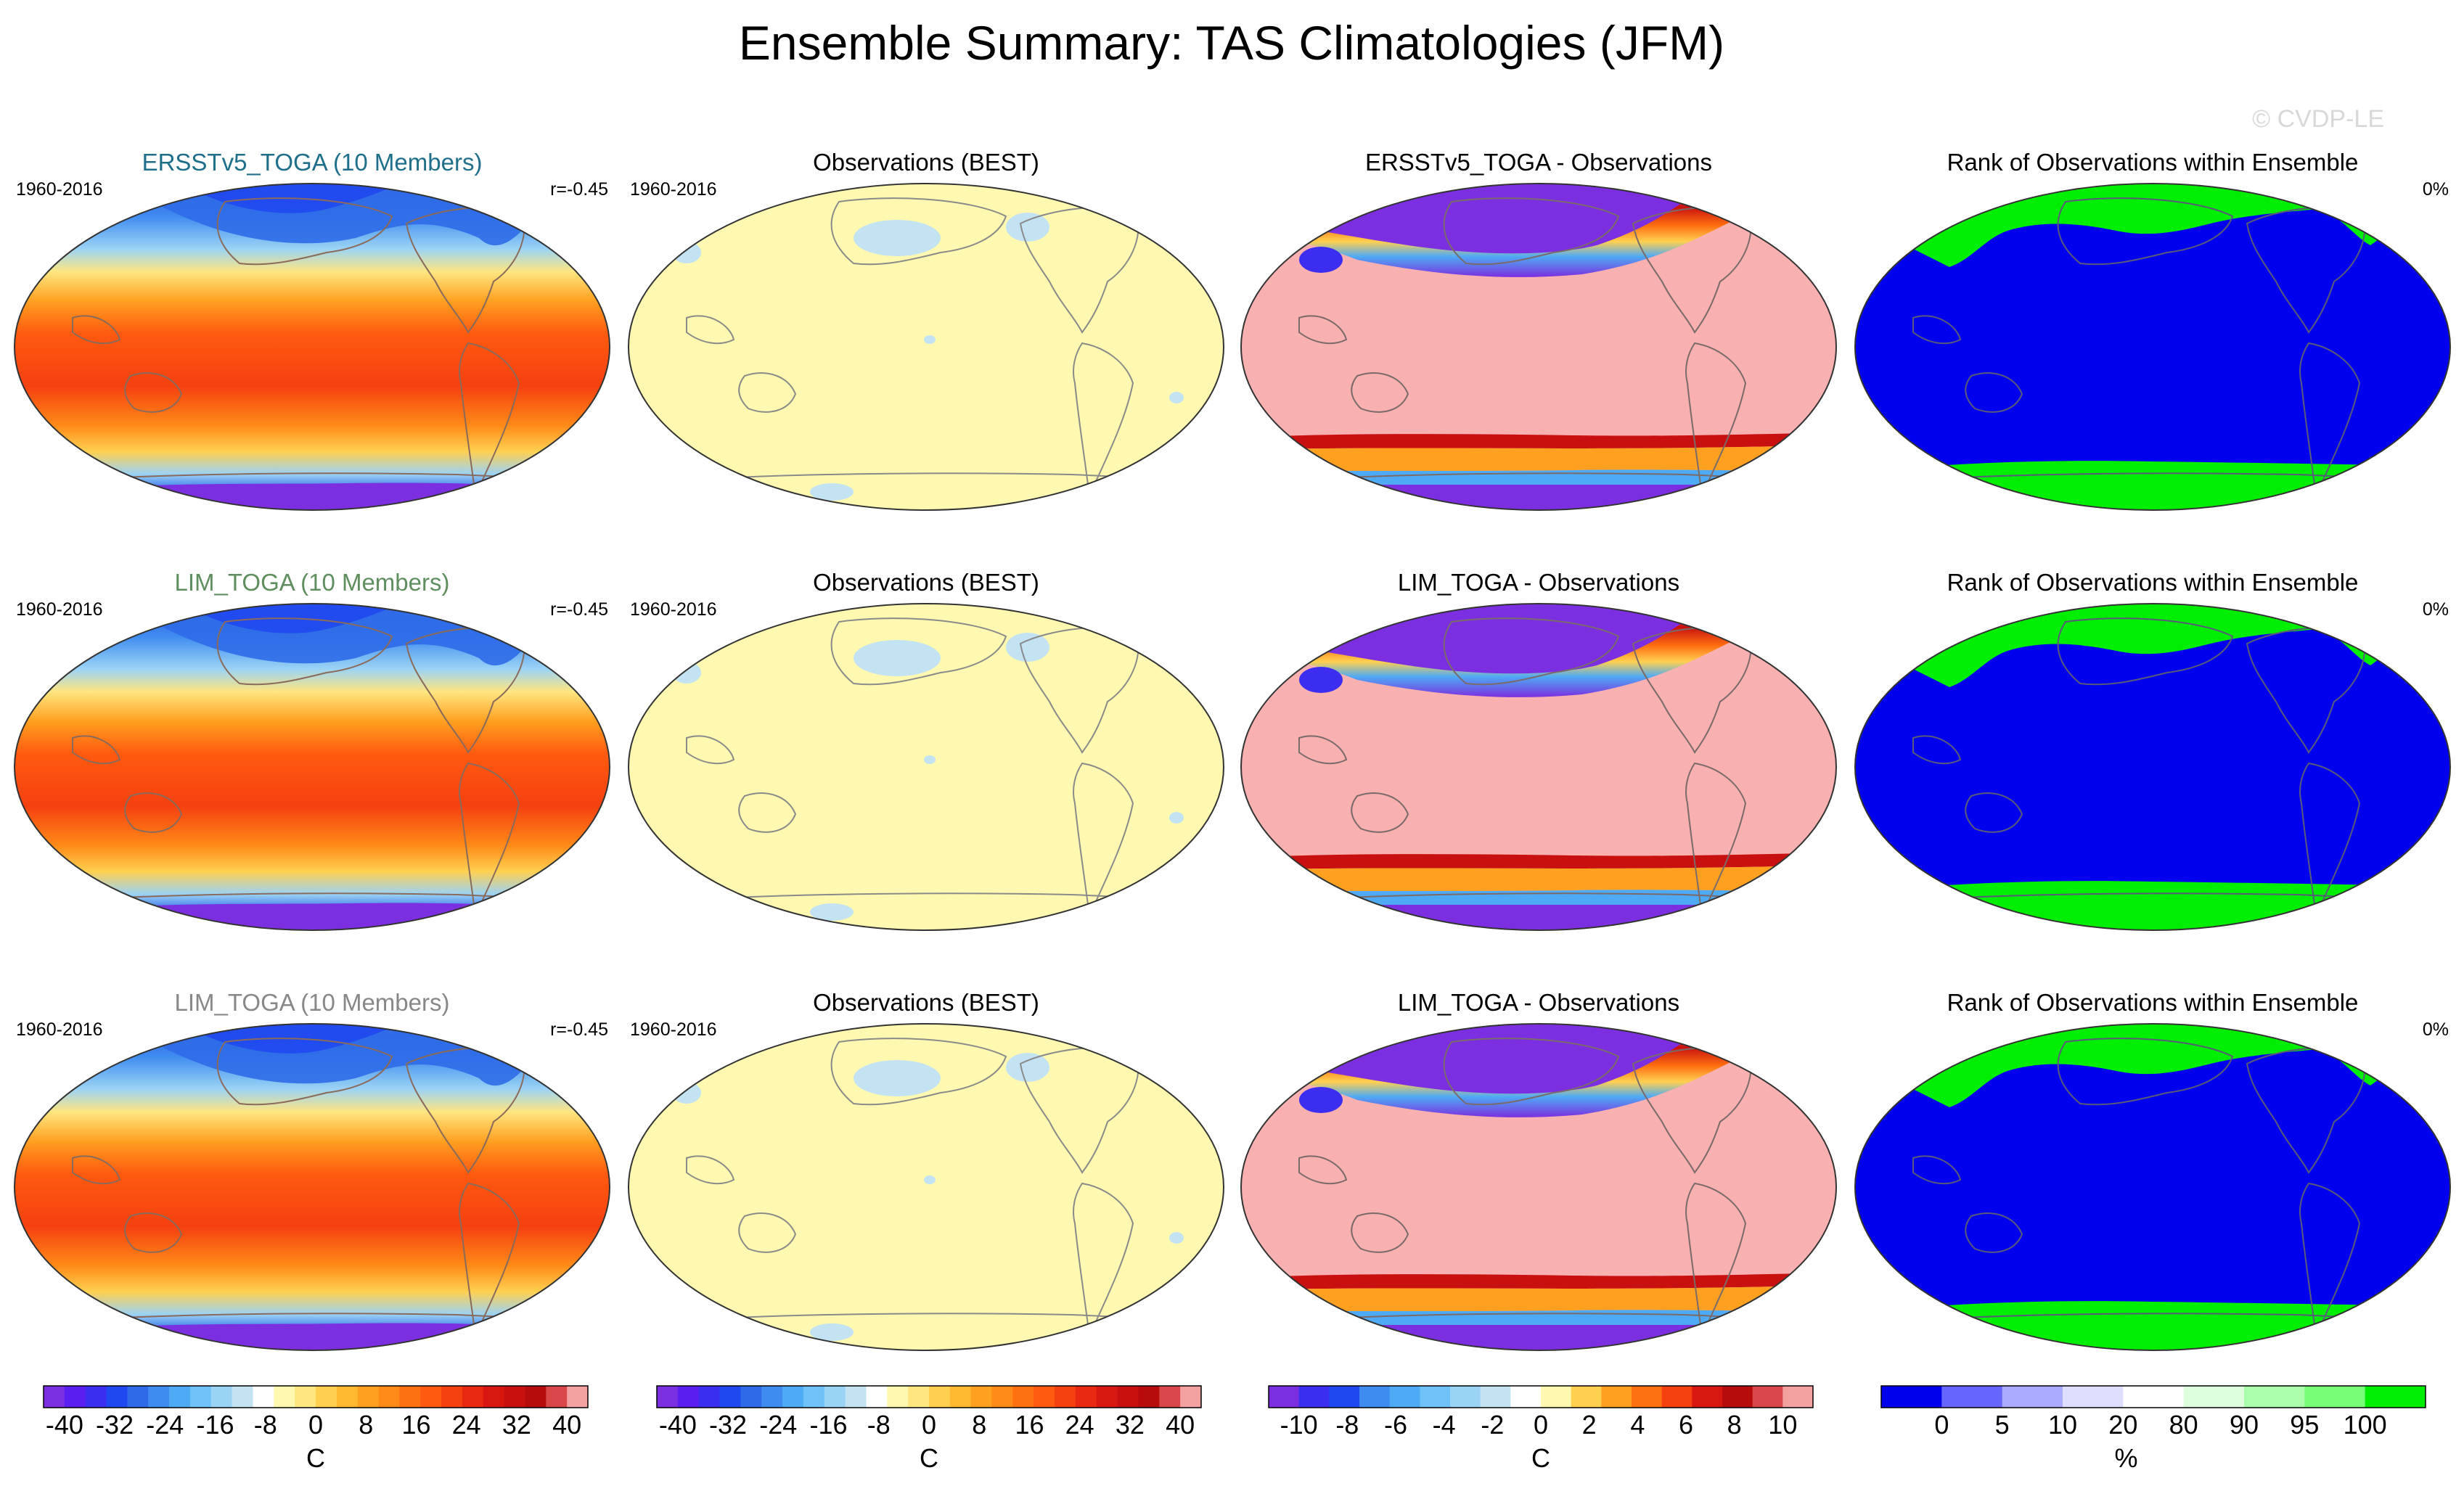 The width and height of the screenshot is (2464, 1486). I want to click on panel-title: LIM_TOGA (10 Members), so click(311, 582).